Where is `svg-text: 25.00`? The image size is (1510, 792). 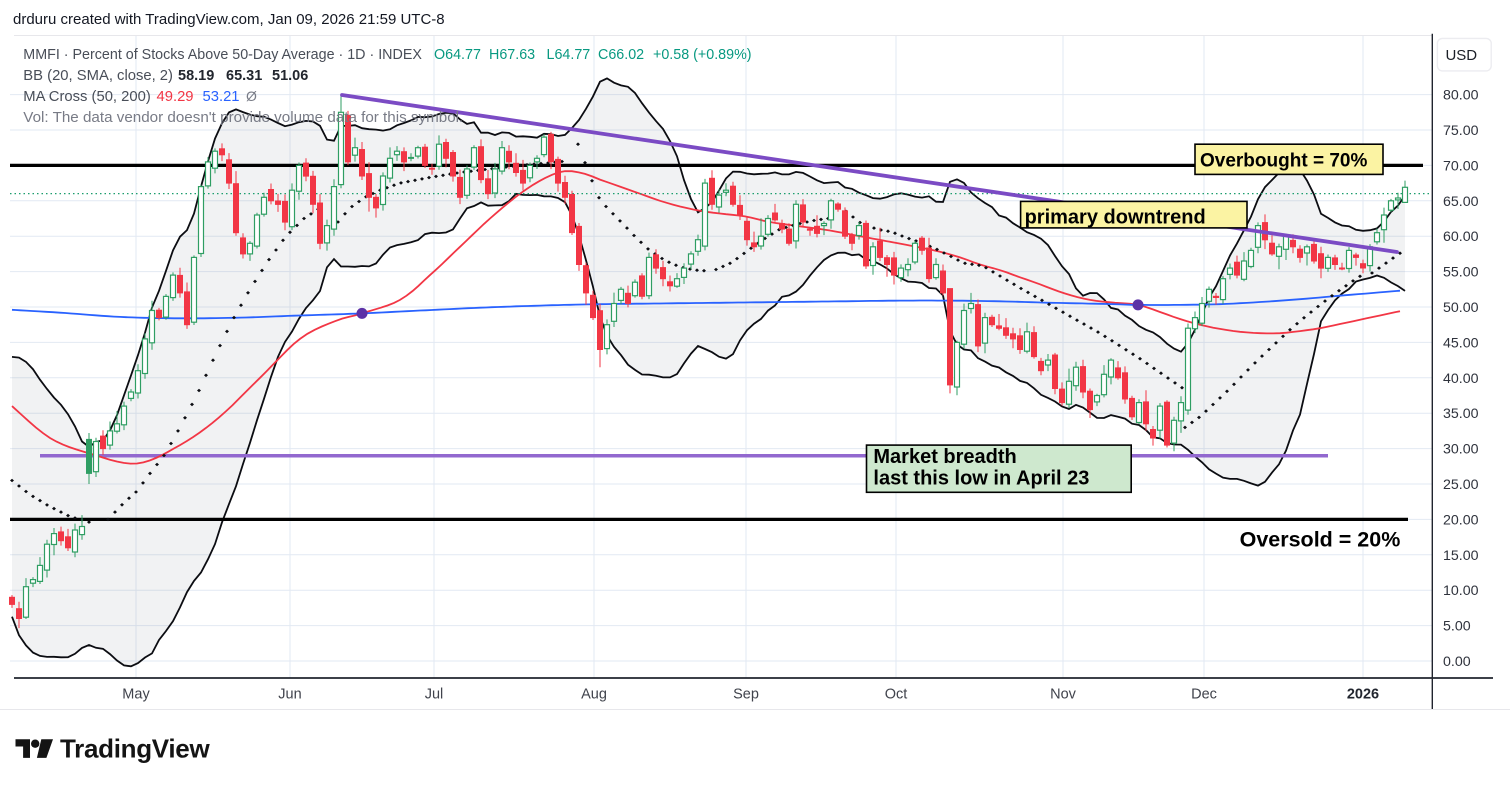
svg-text: 25.00 is located at coordinates (1461, 485).